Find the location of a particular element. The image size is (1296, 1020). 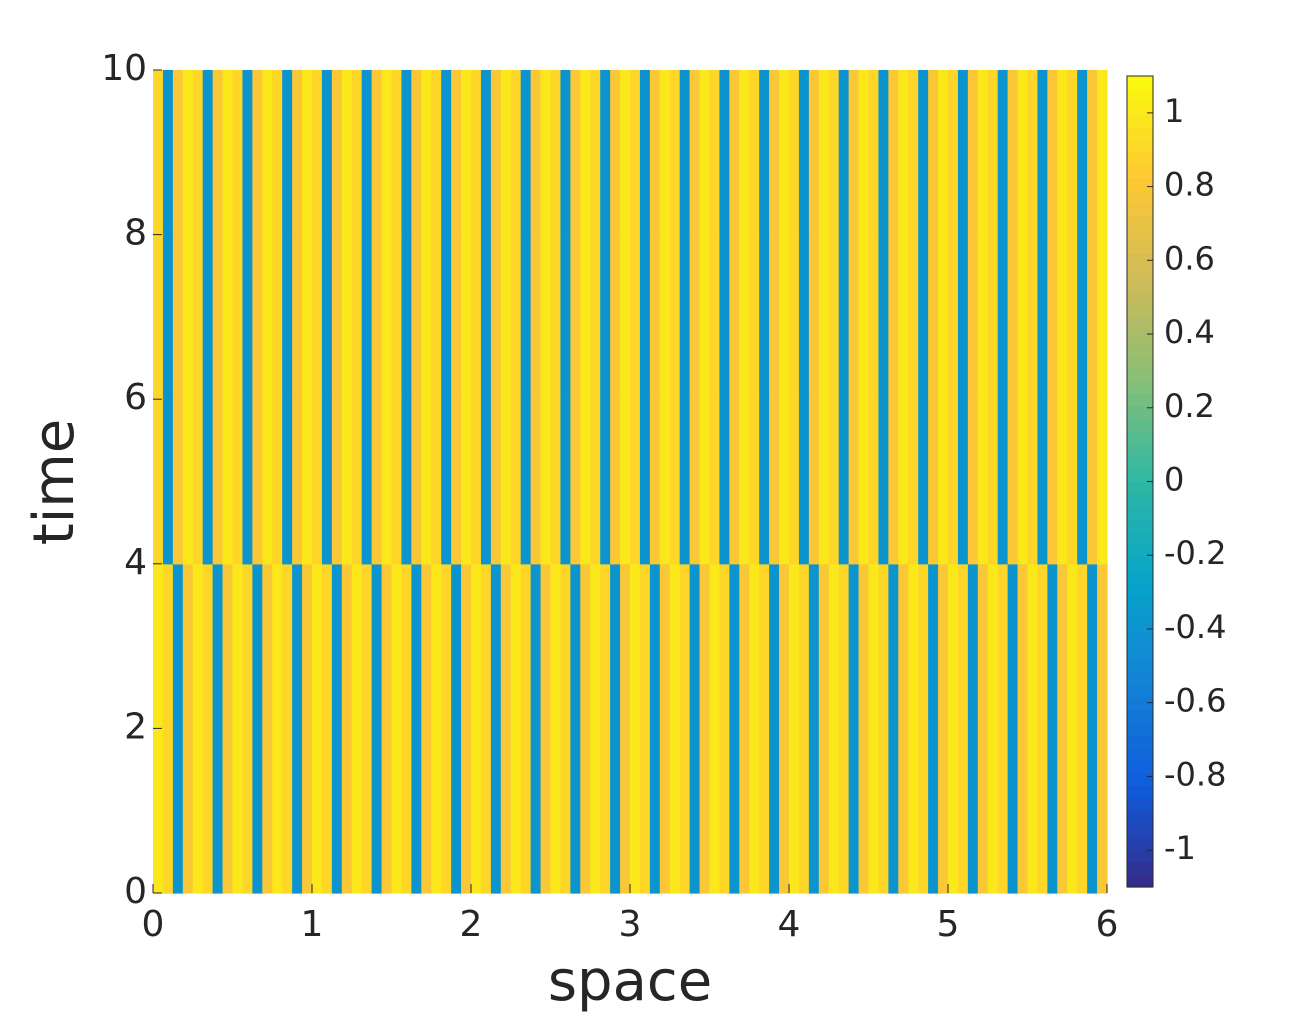

colorbar-tick-label: 0.2 is located at coordinates (1189, 406).